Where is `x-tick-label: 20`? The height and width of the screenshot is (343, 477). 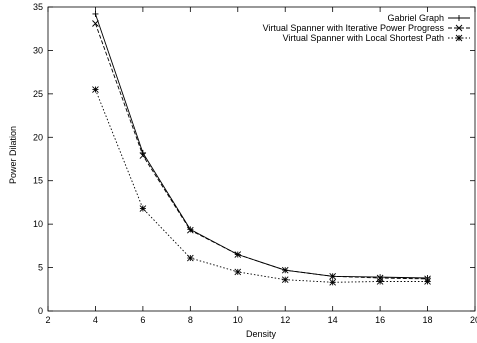
x-tick-label: 20 is located at coordinates (473, 320).